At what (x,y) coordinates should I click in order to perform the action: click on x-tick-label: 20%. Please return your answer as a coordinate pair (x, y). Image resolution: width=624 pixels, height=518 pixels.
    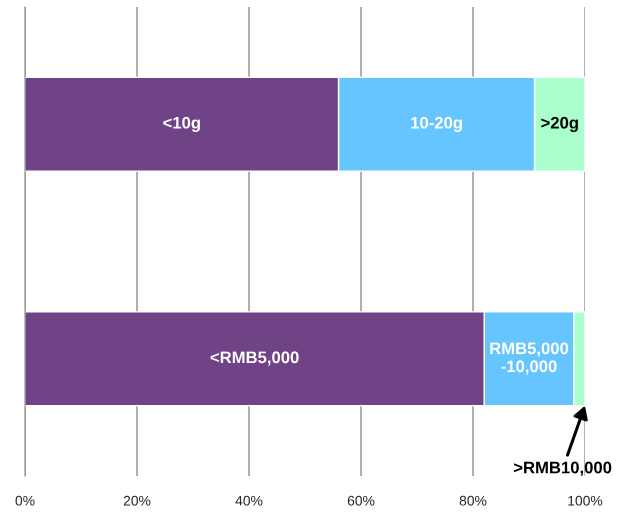
    Looking at the image, I should click on (137, 501).